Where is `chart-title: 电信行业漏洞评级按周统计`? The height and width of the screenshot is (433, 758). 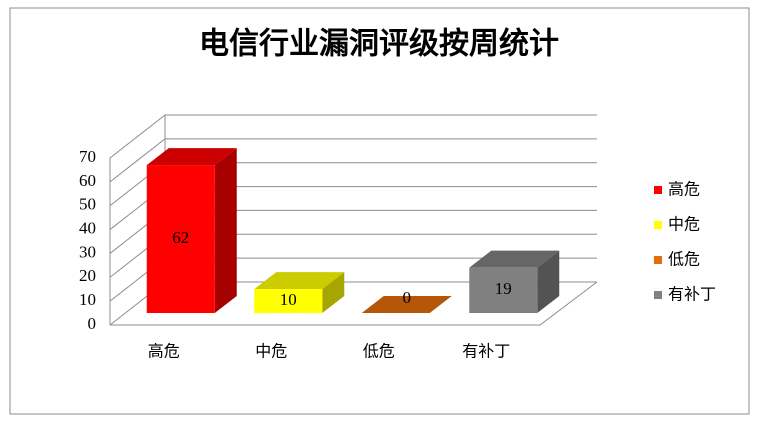
chart-title: 电信行业漏洞评级按周统计 is located at coordinates (379, 44).